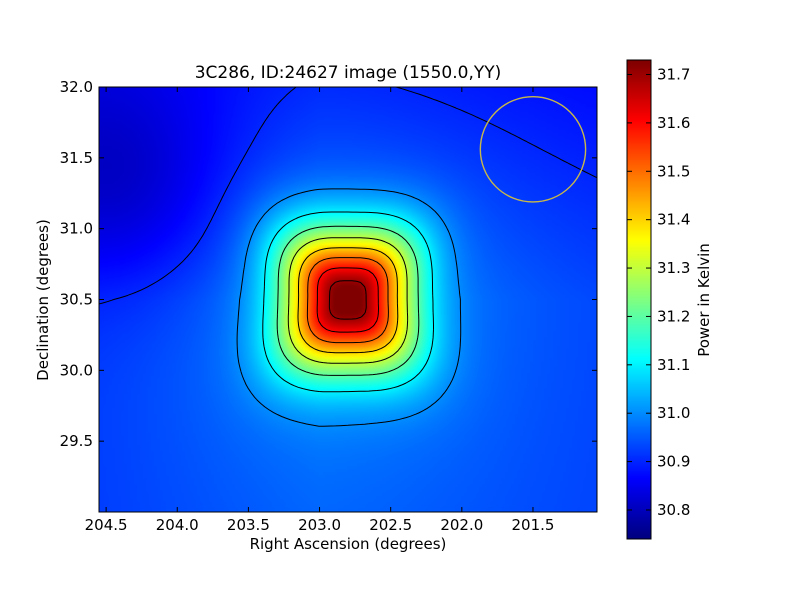 The height and width of the screenshot is (600, 800). What do you see at coordinates (673, 413) in the screenshot?
I see `colorbar-tick-label: 31.0` at bounding box center [673, 413].